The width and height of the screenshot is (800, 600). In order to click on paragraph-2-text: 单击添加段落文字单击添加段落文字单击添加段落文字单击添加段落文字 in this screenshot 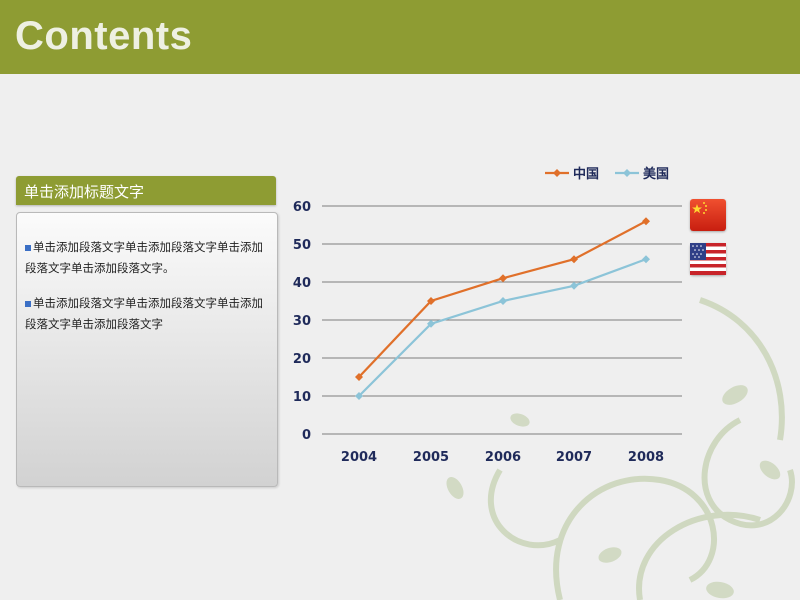, I will do `click(144, 313)`.